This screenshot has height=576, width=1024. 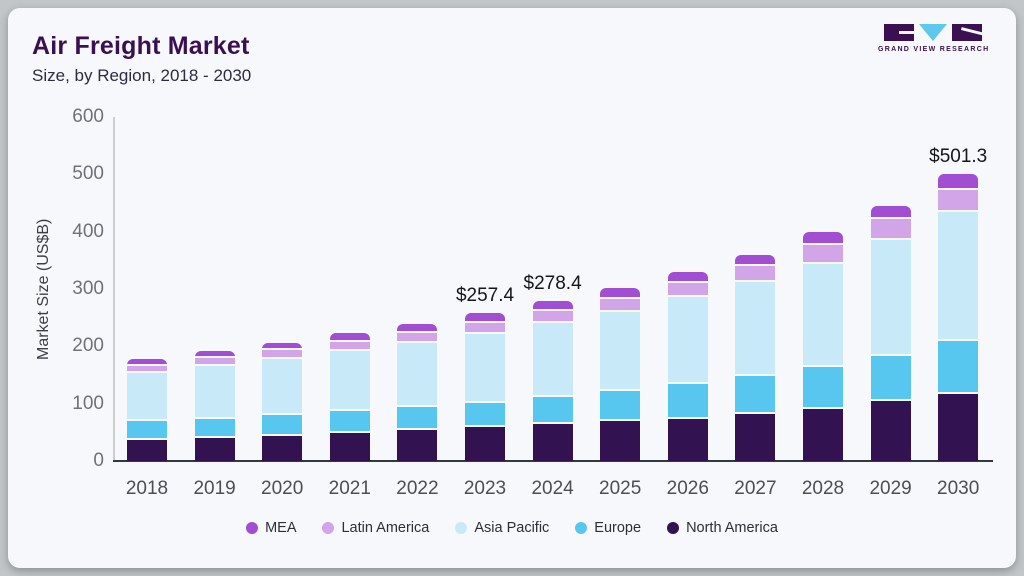 What do you see at coordinates (214, 405) in the screenshot?
I see `bar-2019` at bounding box center [214, 405].